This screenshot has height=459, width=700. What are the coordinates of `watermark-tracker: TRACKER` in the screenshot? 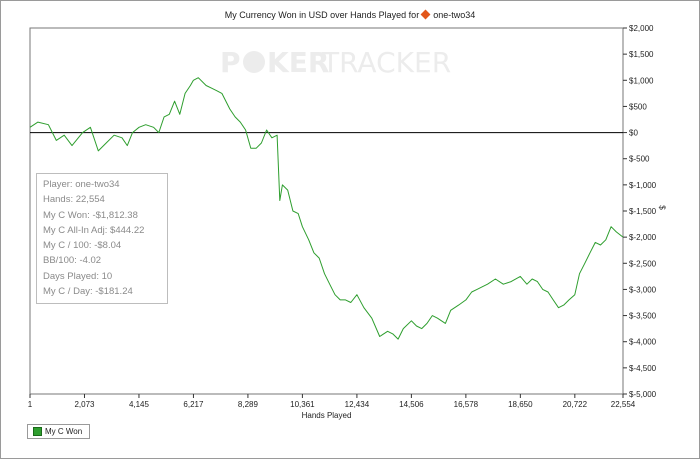 It's located at (386, 62).